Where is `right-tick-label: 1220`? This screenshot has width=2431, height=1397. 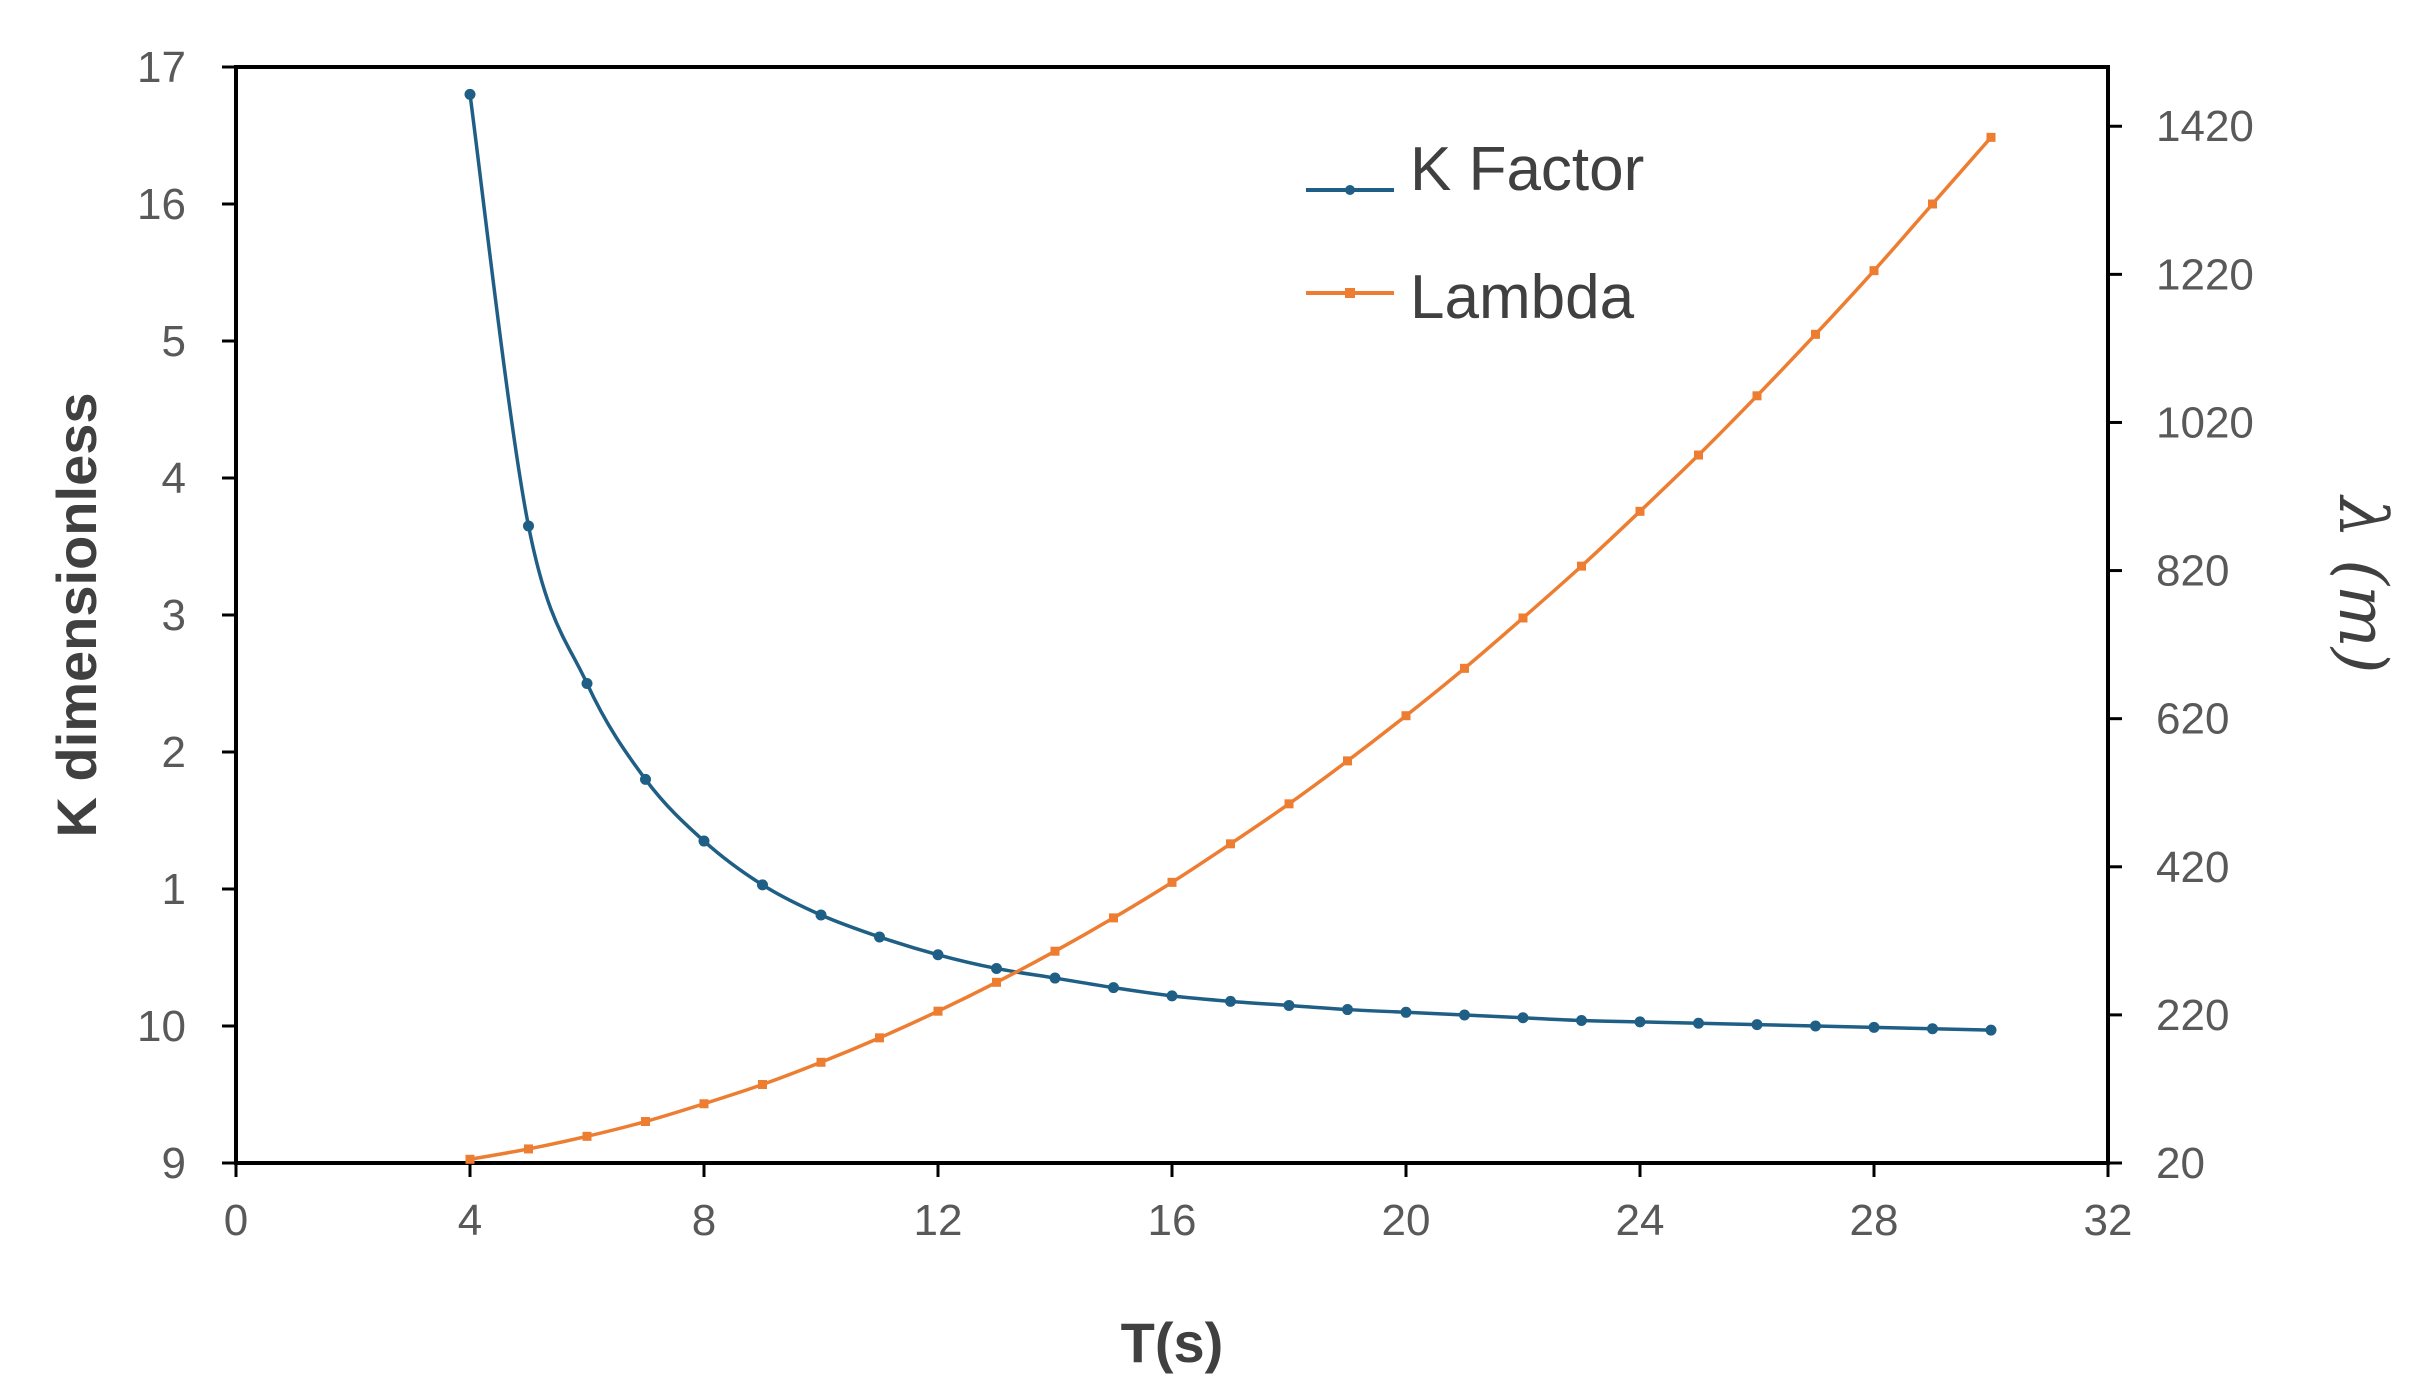 right-tick-label: 1220 is located at coordinates (2205, 274).